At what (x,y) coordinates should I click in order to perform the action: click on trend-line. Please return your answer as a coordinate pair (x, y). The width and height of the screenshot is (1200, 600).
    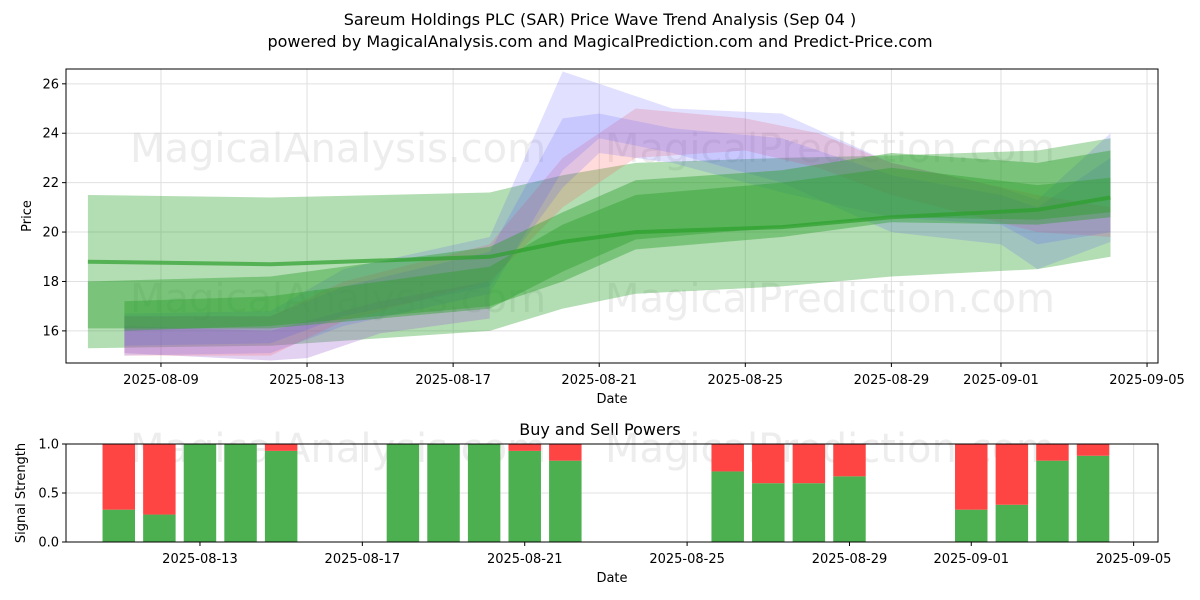
    Looking at the image, I should click on (599, 231).